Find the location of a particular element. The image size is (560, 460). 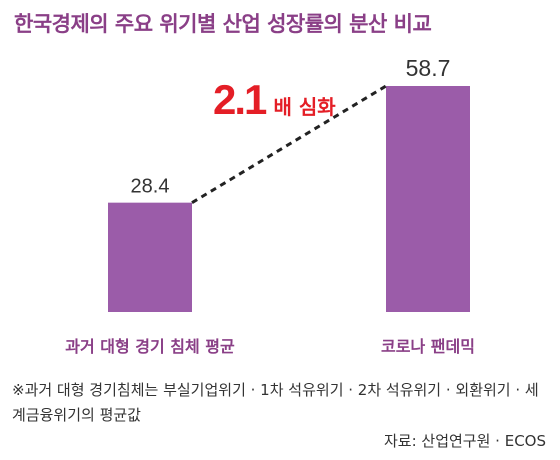

category-label-2: 코로나 팬데믹 is located at coordinates (428, 346).